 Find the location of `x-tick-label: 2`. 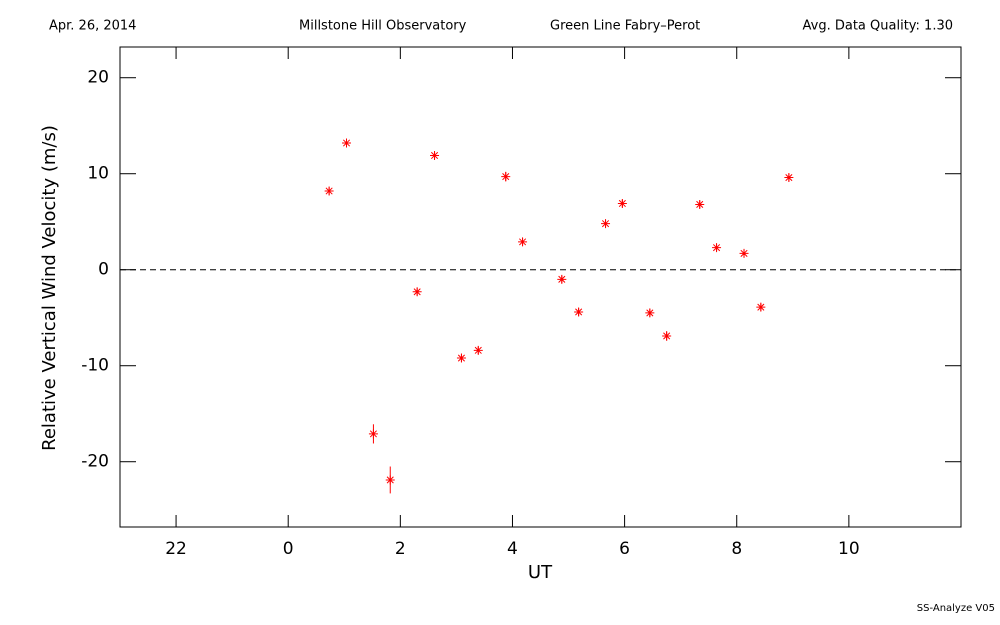

x-tick-label: 2 is located at coordinates (400, 549).